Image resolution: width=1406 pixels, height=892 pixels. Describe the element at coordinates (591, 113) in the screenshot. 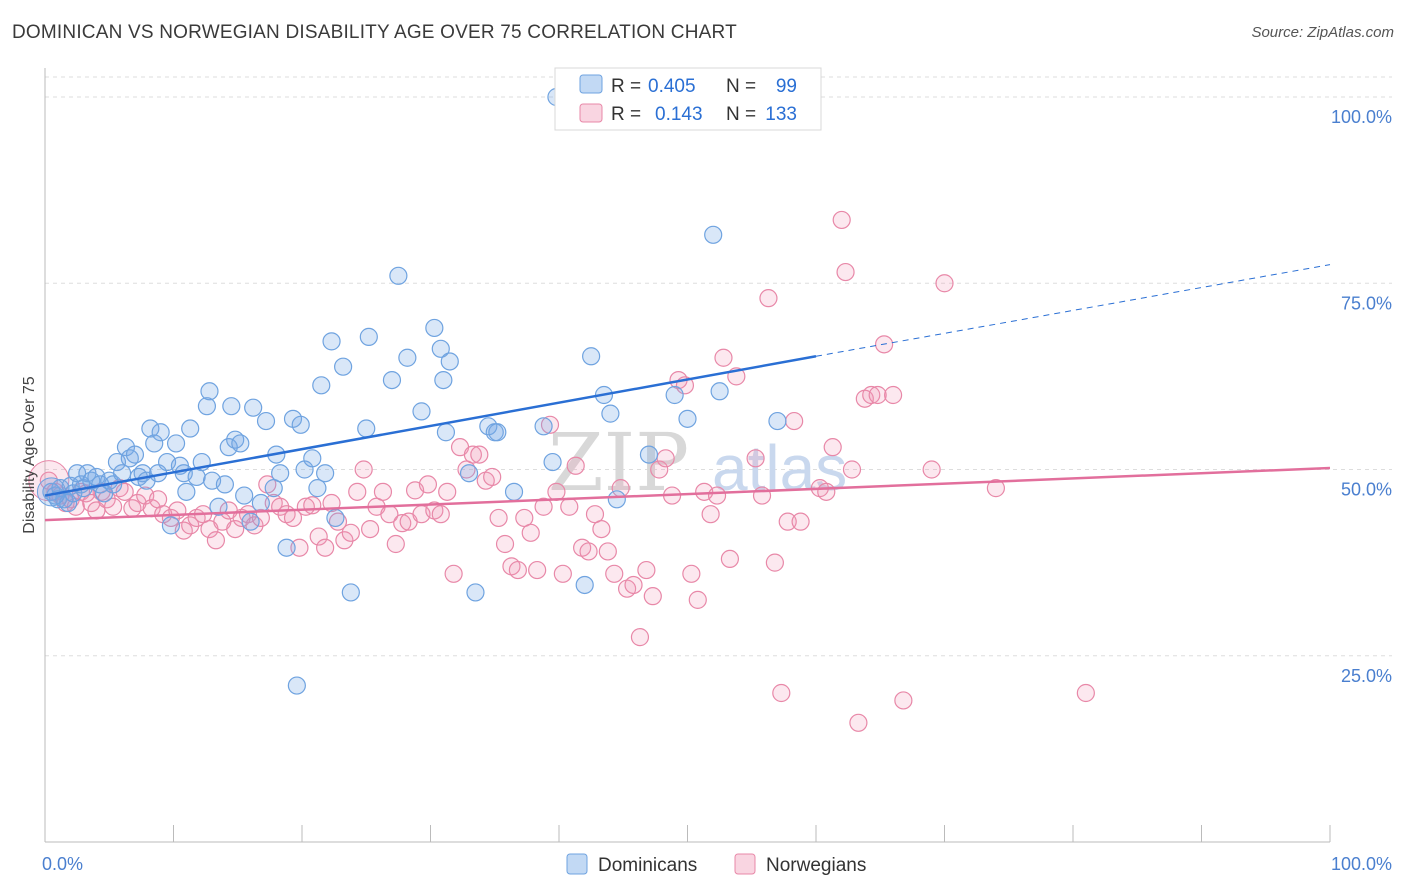

I see `legend-swatch-pink` at that location.